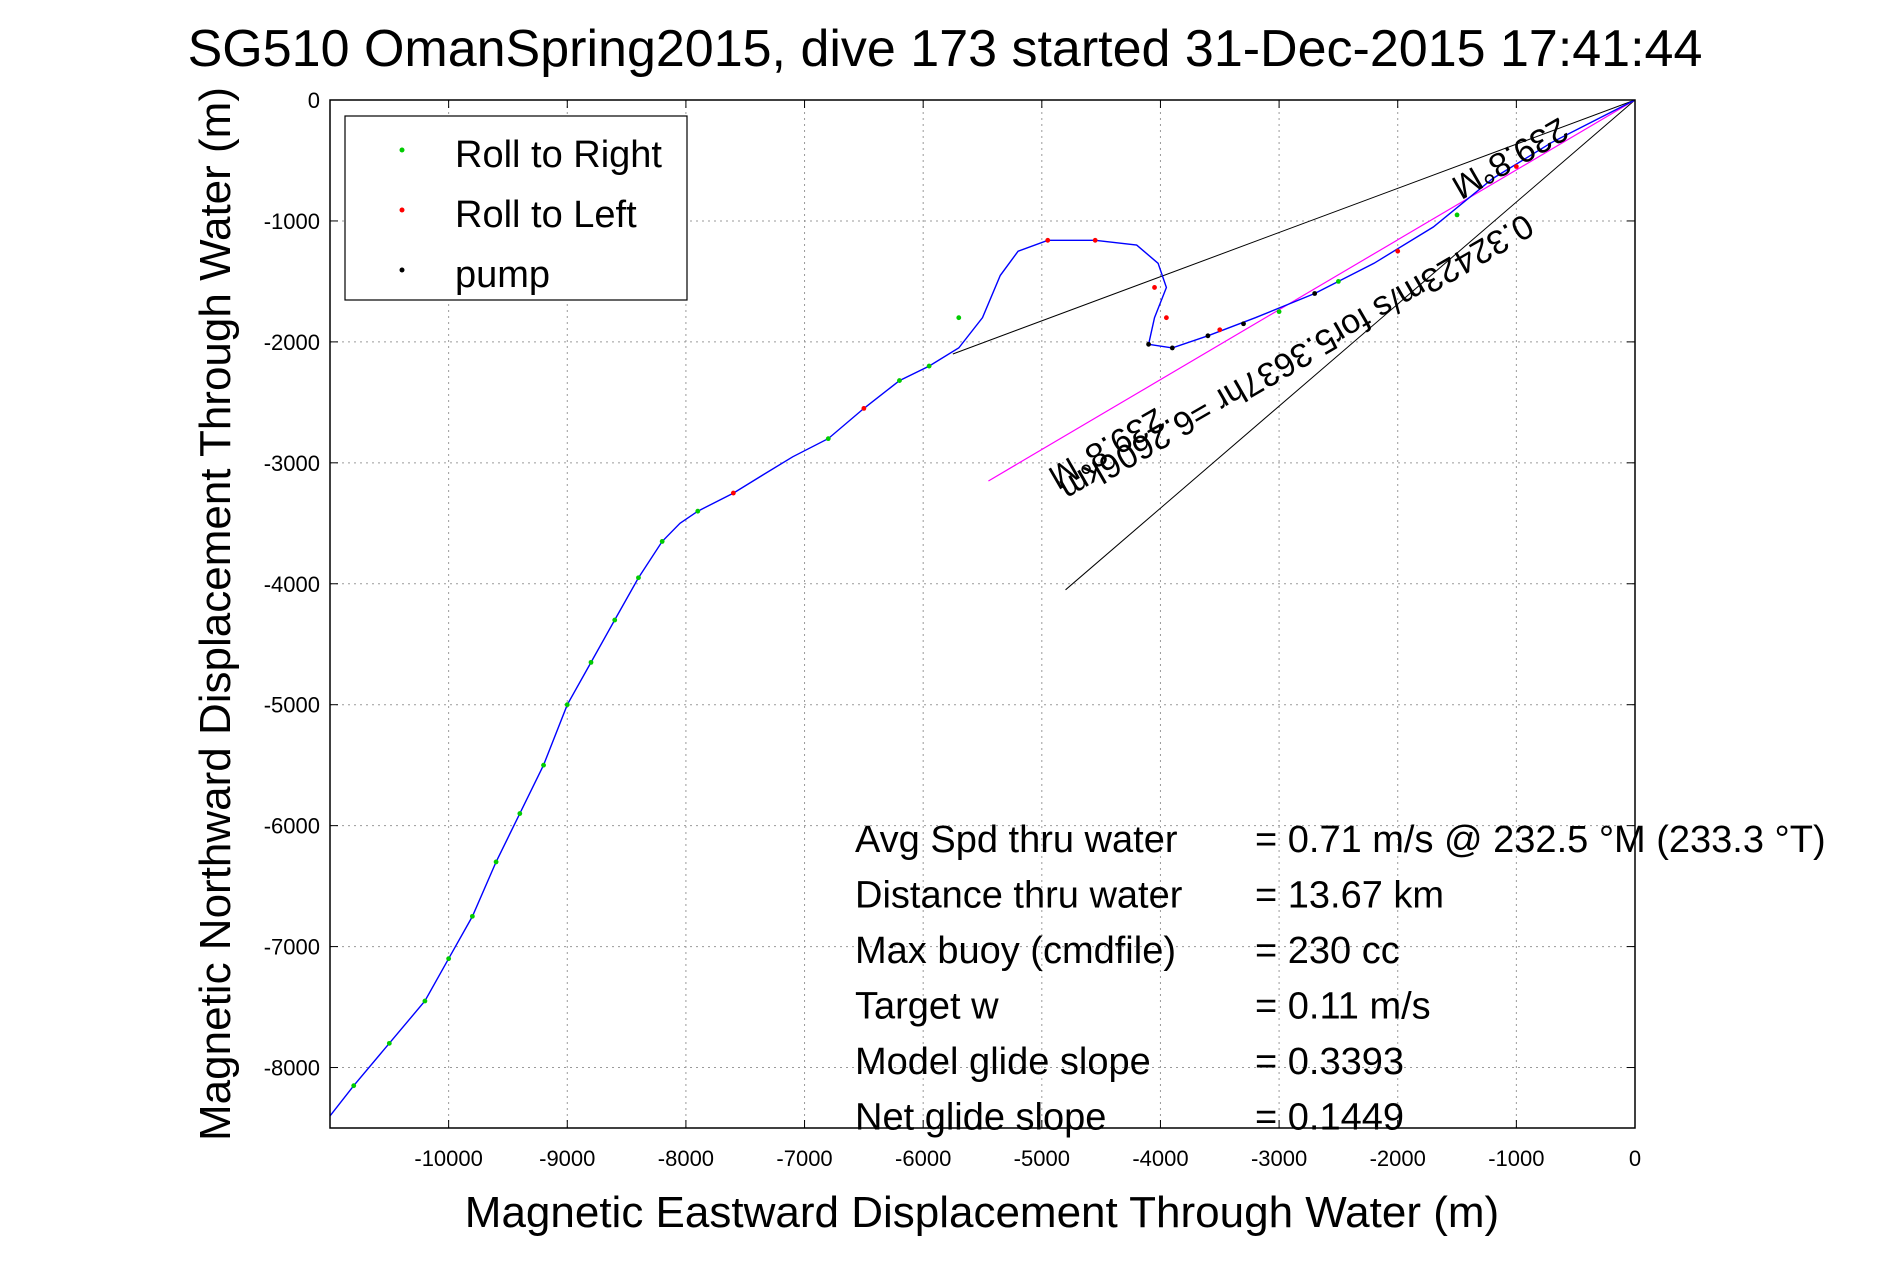 This screenshot has width=1891, height=1262. Describe the element at coordinates (686, 1158) in the screenshot. I see `x-tick-label: -8000` at that location.